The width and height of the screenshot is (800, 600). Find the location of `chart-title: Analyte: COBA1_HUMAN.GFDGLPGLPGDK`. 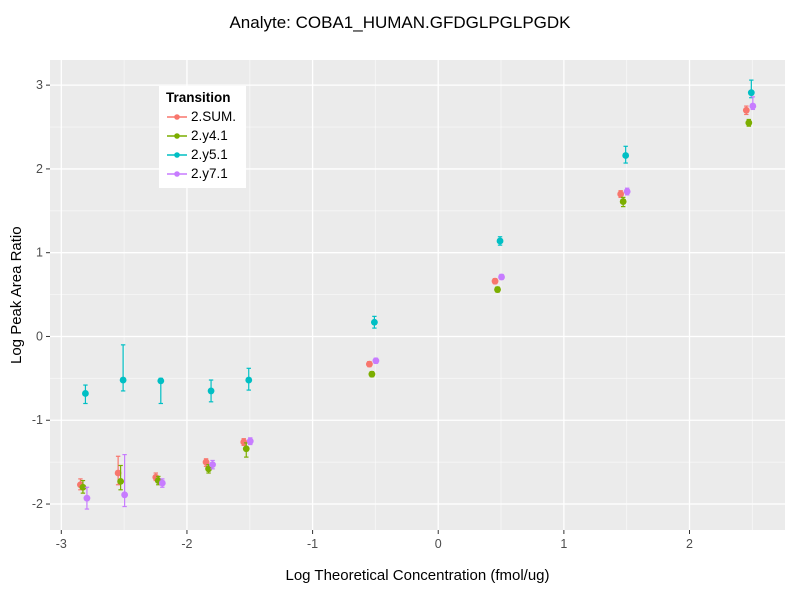

chart-title: Analyte: COBA1_HUMAN.GFDGLPGLPGDK is located at coordinates (400, 22).